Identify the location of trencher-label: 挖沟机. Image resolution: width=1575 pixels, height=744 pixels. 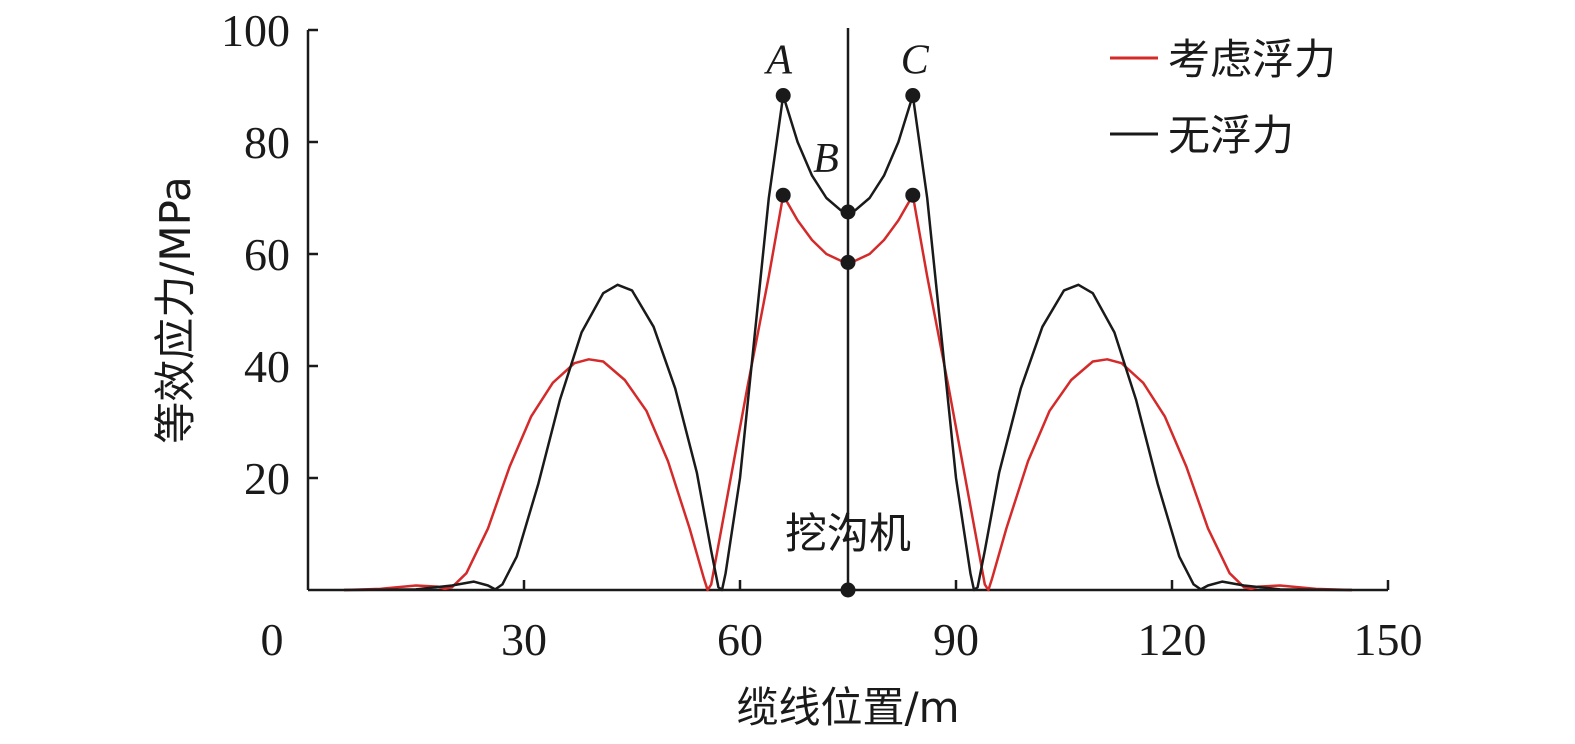
(848, 533).